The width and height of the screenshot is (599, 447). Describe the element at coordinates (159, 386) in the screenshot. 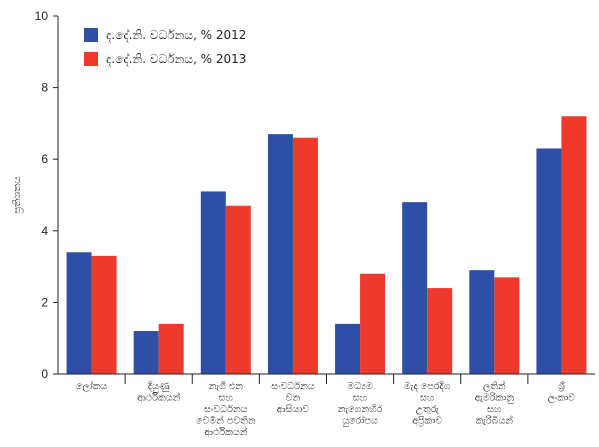

I see `category-label: දියුණු` at that location.